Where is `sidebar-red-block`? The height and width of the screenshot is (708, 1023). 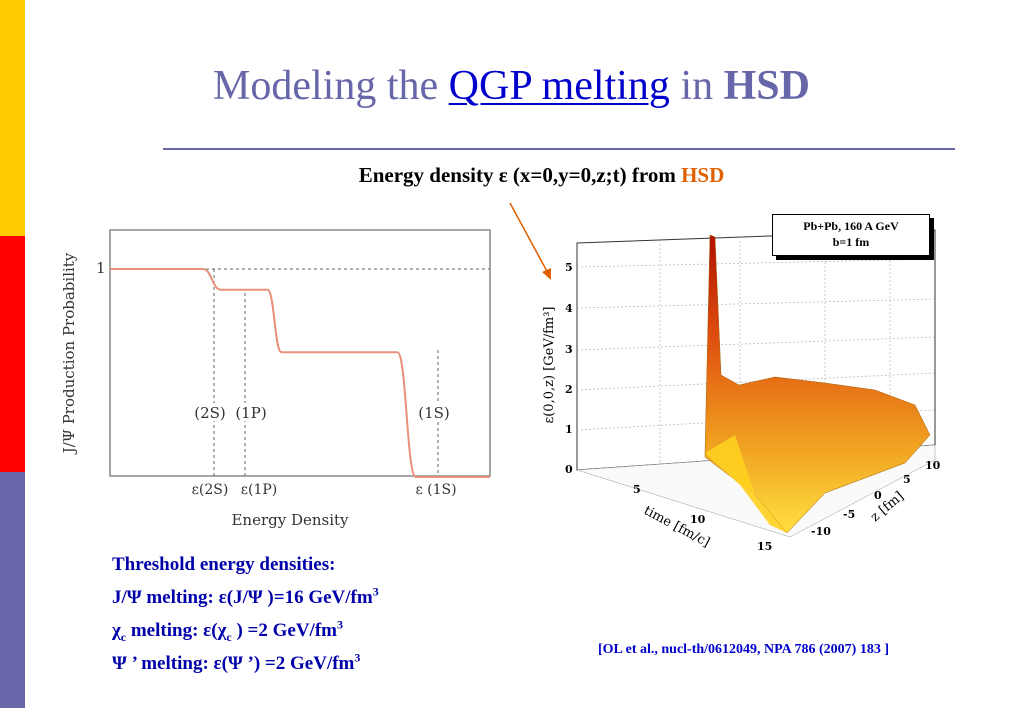 sidebar-red-block is located at coordinates (12, 354).